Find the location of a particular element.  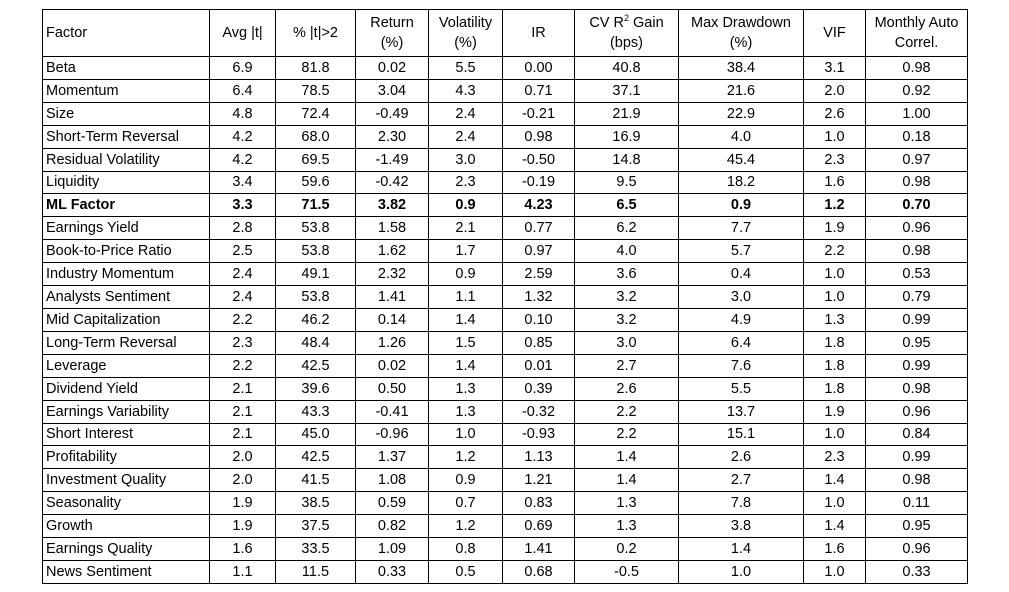

cell-volatility: 2.1 is located at coordinates (465, 228).